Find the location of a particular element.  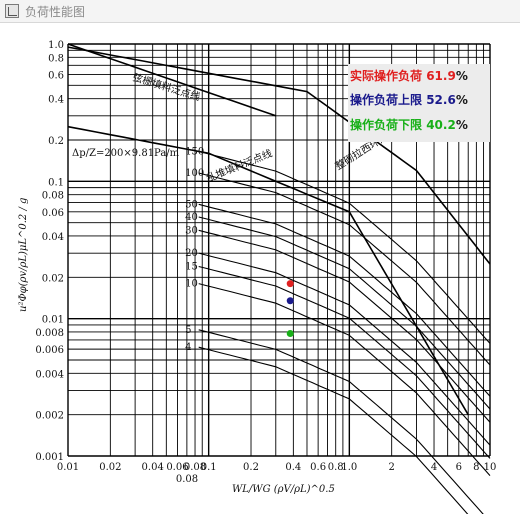

y-tick-label: 0.001 is located at coordinates (49, 457).